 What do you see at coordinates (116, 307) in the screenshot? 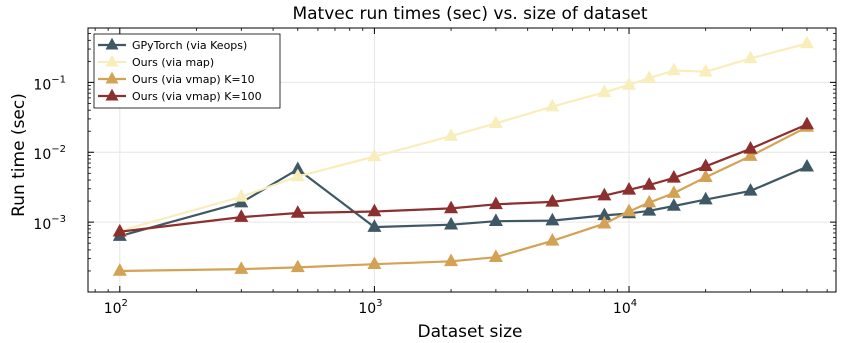
I see `x-tick-label: 10²` at bounding box center [116, 307].